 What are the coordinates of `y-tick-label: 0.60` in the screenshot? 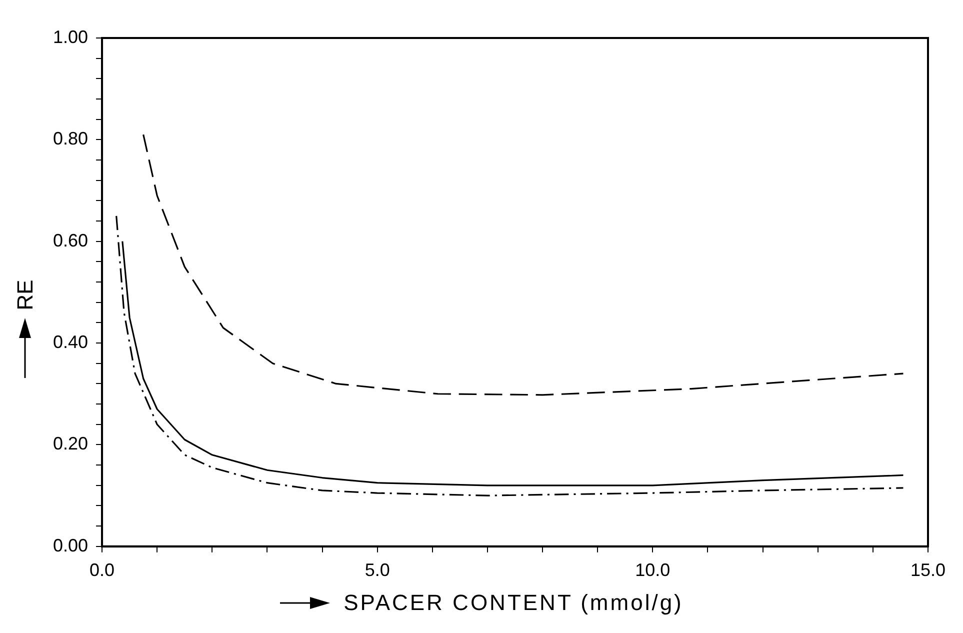 It's located at (70, 240).